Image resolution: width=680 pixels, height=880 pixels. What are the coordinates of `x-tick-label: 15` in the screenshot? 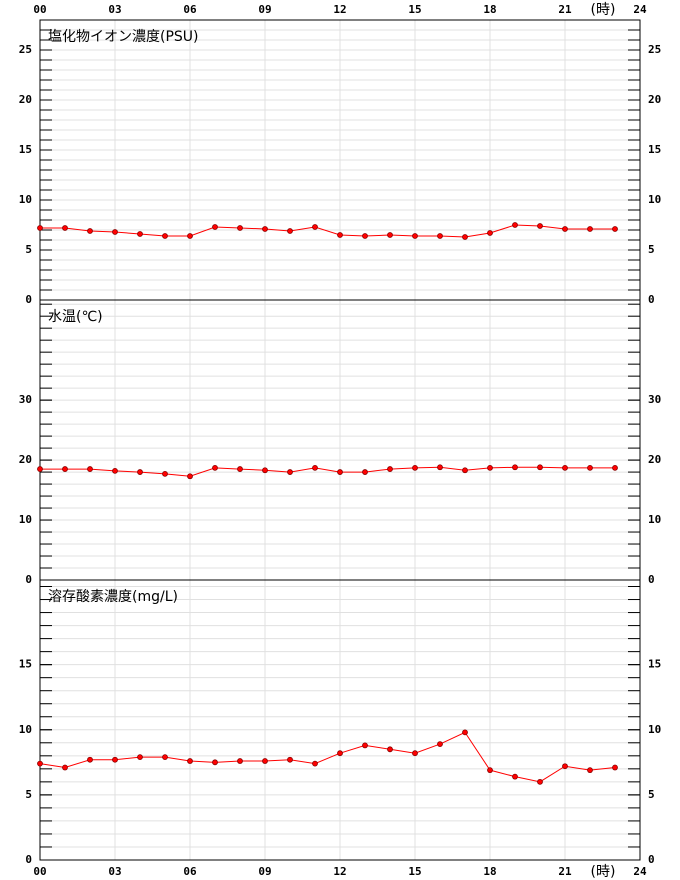 It's located at (414, 871).